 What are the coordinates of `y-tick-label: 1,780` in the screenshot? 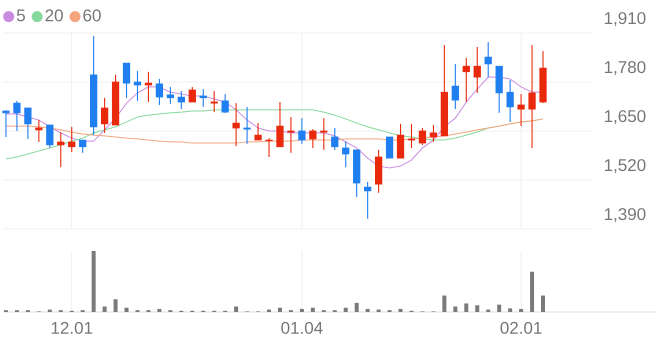 It's located at (625, 68).